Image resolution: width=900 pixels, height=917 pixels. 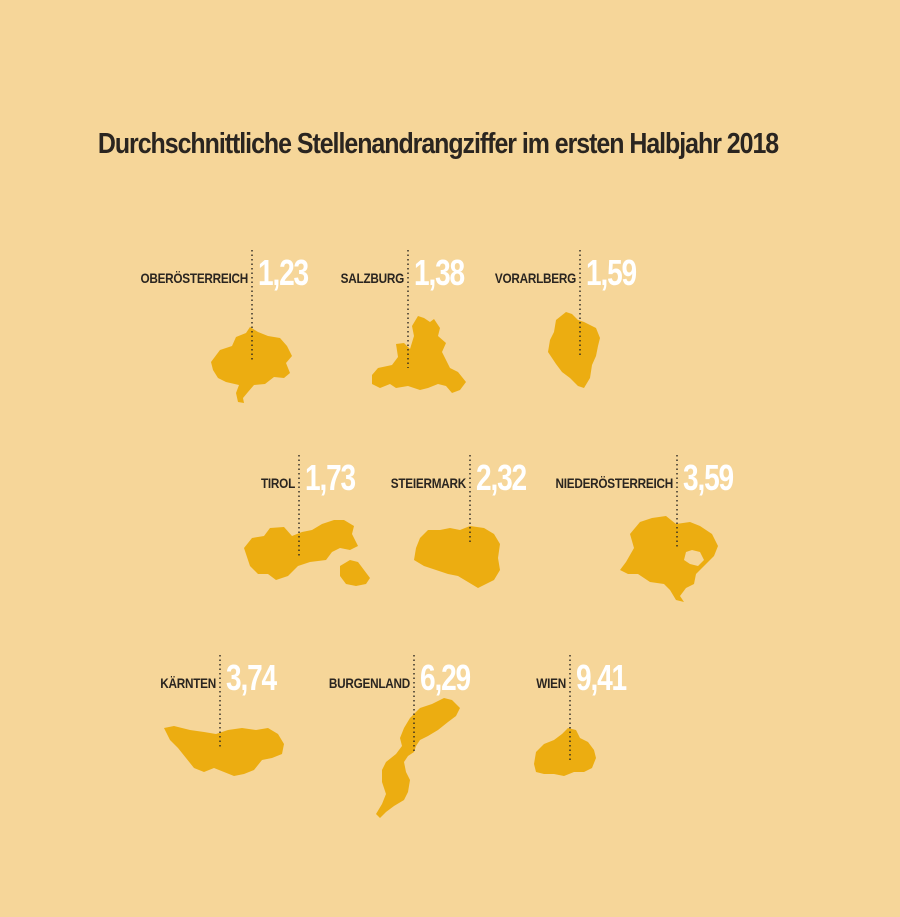 What do you see at coordinates (669, 559) in the screenshot?
I see `region-shape-niederoesterreich` at bounding box center [669, 559].